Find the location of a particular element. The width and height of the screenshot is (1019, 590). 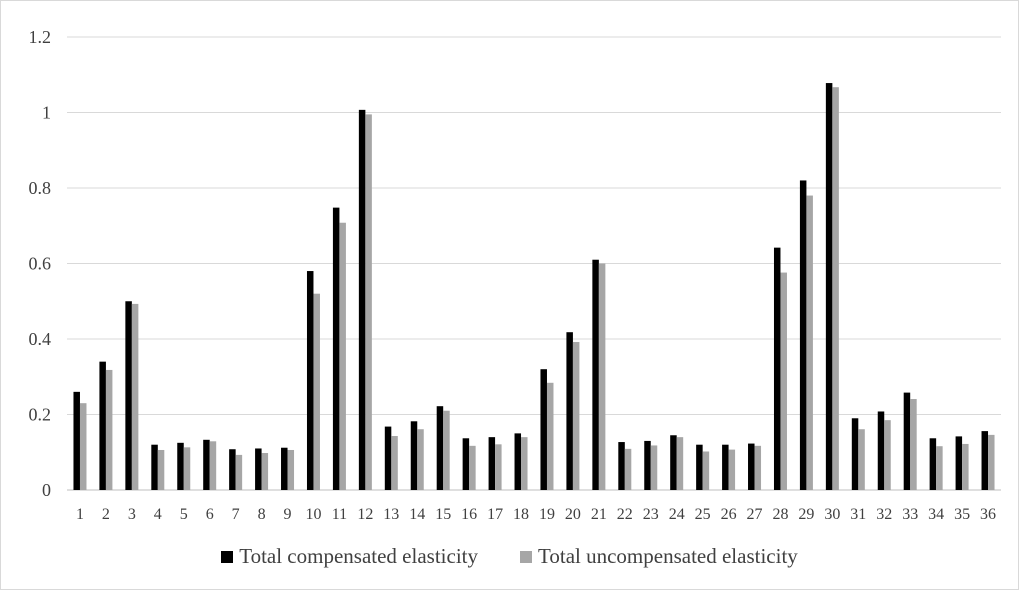

x-tick-label: 7 is located at coordinates (236, 514).